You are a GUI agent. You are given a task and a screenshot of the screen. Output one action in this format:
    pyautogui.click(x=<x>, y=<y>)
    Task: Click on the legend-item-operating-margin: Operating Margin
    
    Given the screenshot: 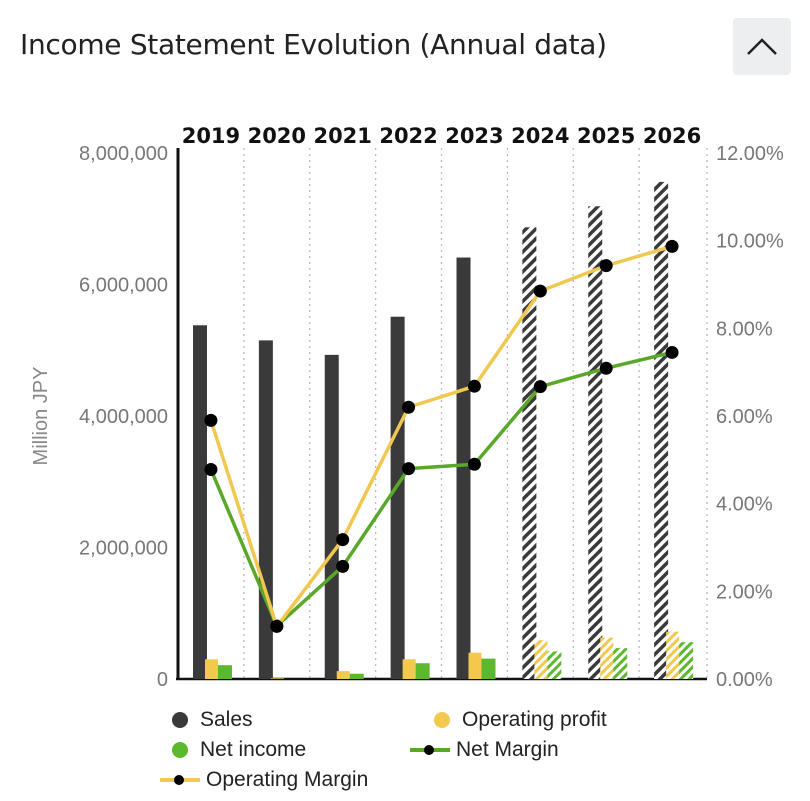 What is the action you would take?
    pyautogui.click(x=264, y=780)
    